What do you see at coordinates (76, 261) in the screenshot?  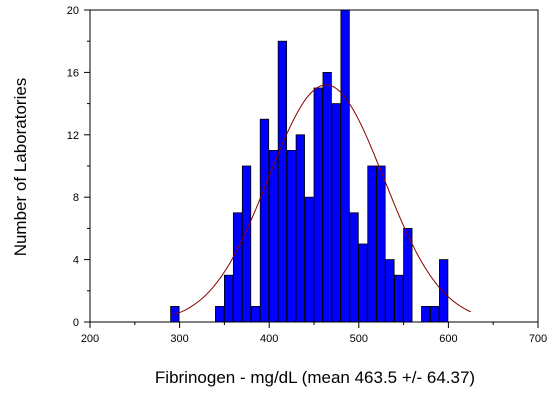 I see `y-tick-label: 4` at bounding box center [76, 261].